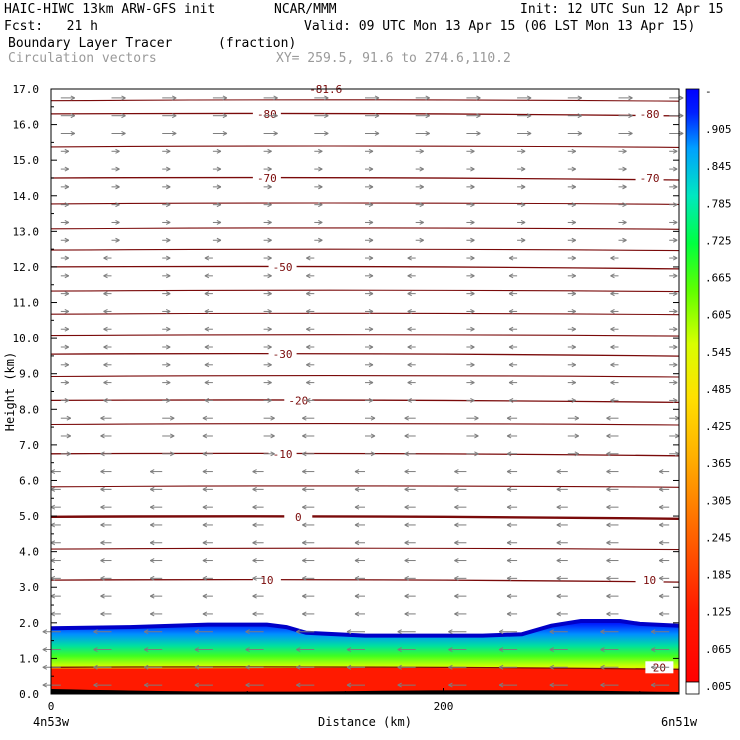  What do you see at coordinates (622, 9) in the screenshot?
I see `init-time: Init: 12 UTC Sun 12 Apr 15` at bounding box center [622, 9].